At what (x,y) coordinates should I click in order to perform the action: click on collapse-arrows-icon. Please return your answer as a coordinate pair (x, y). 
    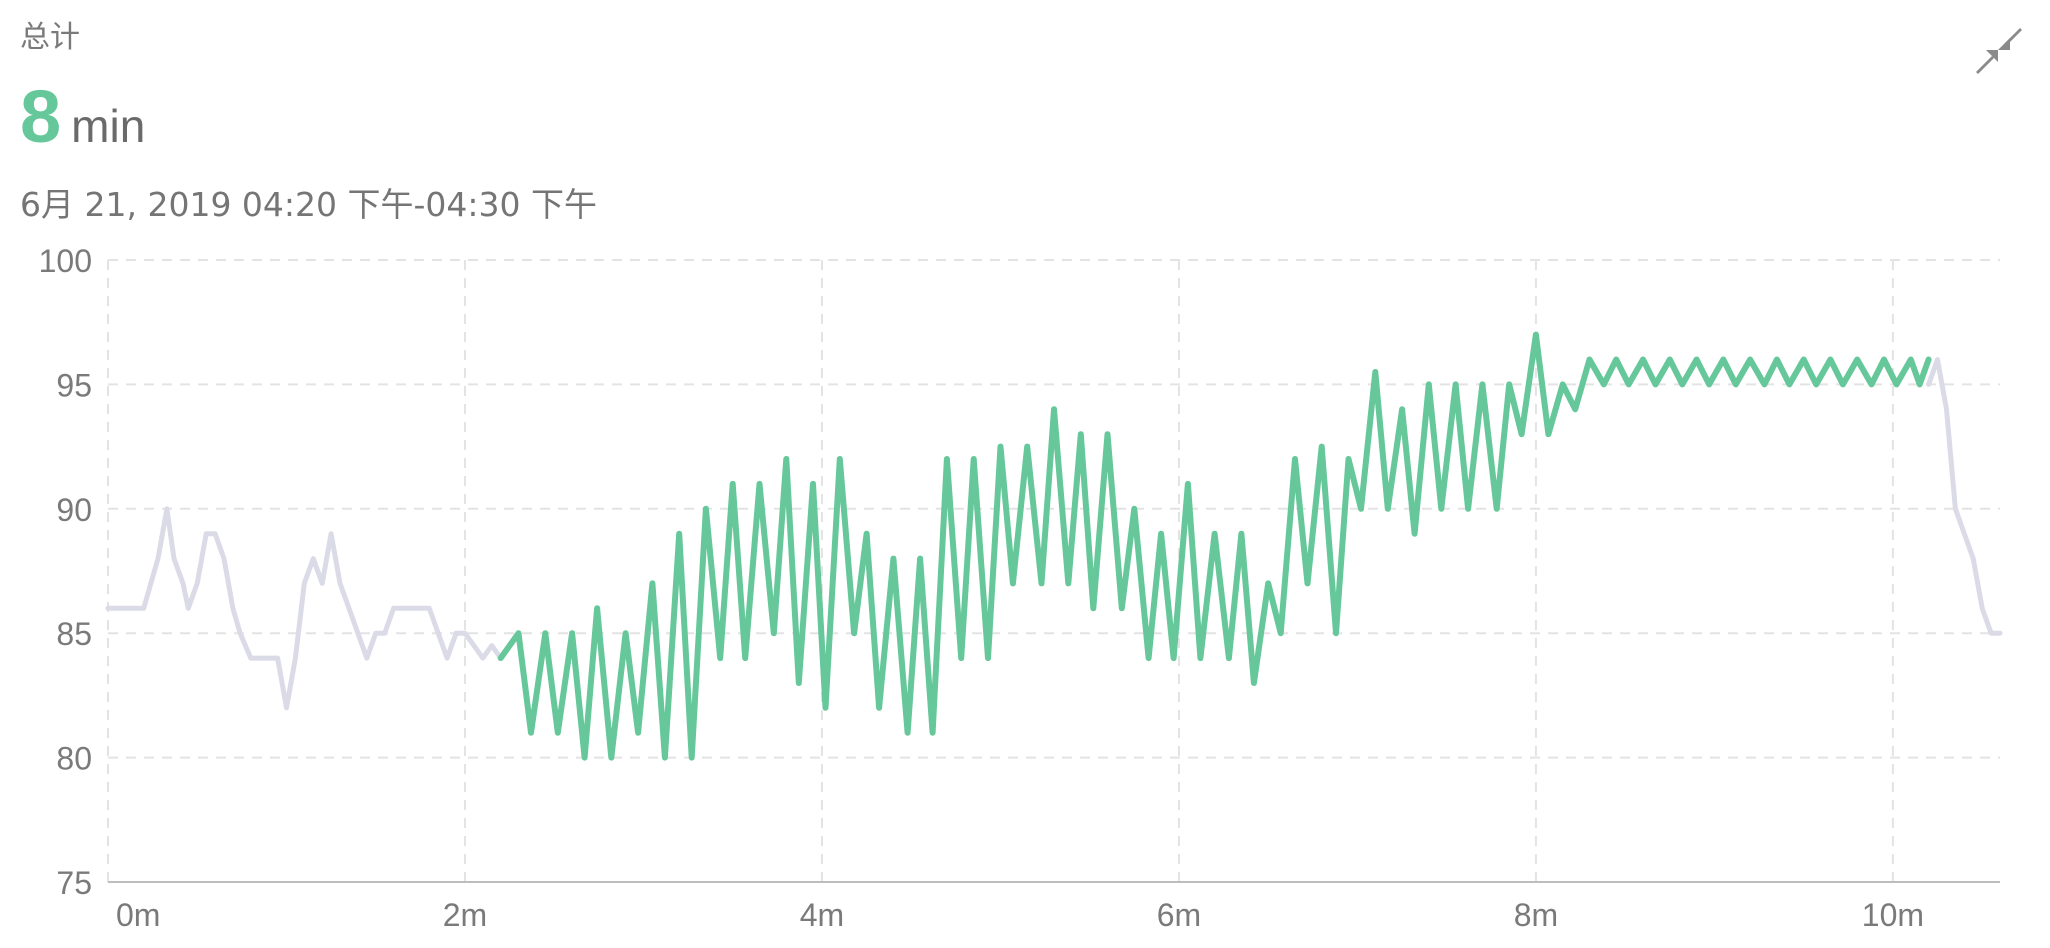
    Looking at the image, I should click on (1999, 51).